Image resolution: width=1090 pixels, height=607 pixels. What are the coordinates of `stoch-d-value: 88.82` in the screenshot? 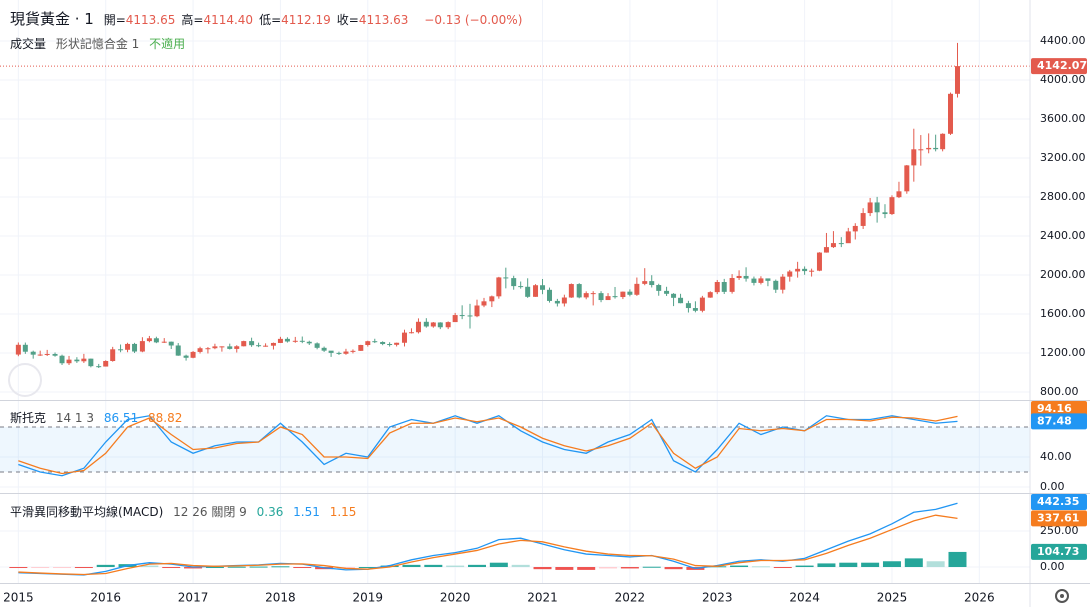 It's located at (165, 418).